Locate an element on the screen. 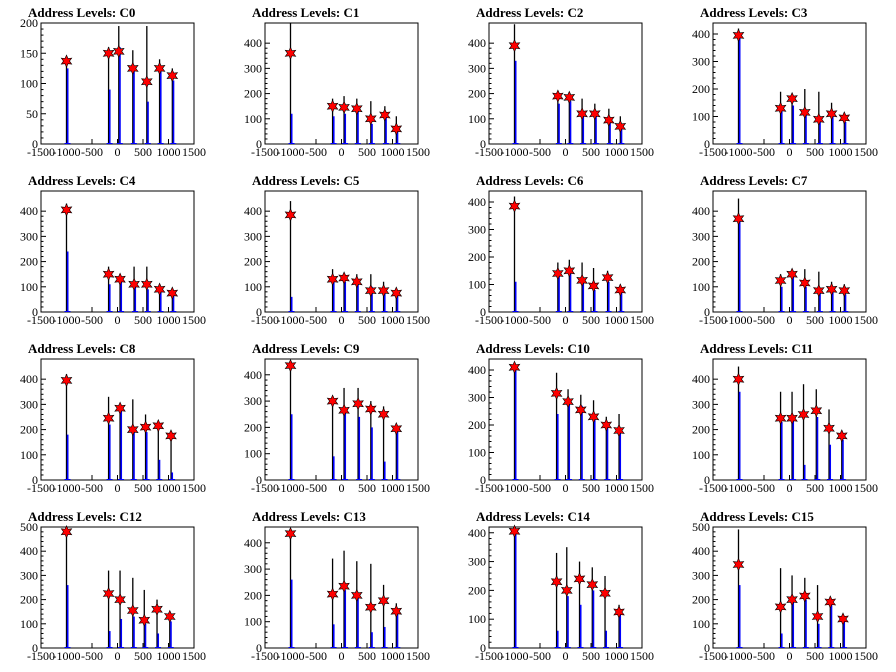 The height and width of the screenshot is (672, 896). y-tick-label: 500 is located at coordinates (701, 527).